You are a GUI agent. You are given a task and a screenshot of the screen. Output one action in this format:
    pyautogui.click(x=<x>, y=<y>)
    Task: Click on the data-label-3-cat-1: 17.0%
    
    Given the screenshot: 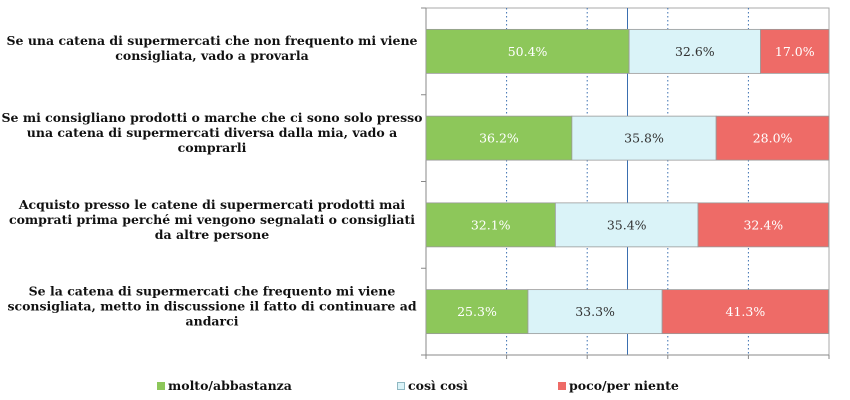 What is the action you would take?
    pyautogui.click(x=795, y=51)
    